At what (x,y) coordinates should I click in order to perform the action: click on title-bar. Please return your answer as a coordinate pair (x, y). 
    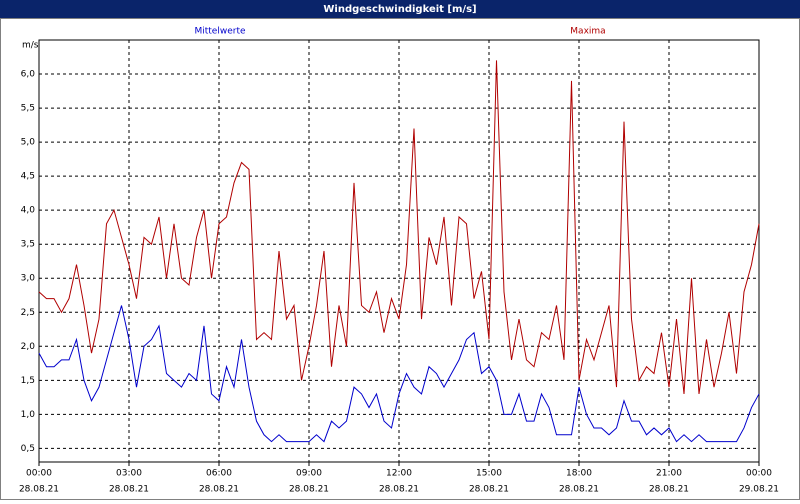
    Looking at the image, I should click on (400, 9).